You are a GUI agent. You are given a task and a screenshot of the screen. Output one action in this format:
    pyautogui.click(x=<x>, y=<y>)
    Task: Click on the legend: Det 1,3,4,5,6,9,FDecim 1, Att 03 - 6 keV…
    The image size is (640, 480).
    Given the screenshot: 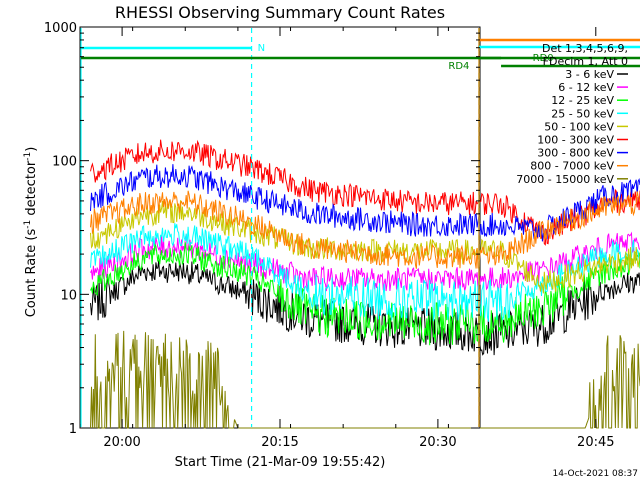 What is the action you would take?
    pyautogui.click(x=572, y=114)
    